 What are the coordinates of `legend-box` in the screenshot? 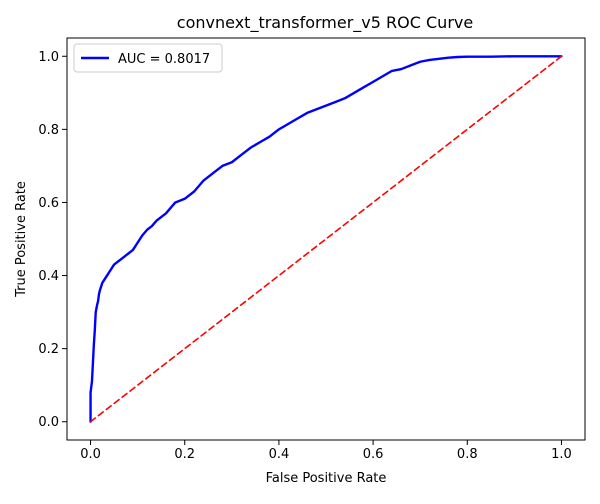 It's located at (148, 58).